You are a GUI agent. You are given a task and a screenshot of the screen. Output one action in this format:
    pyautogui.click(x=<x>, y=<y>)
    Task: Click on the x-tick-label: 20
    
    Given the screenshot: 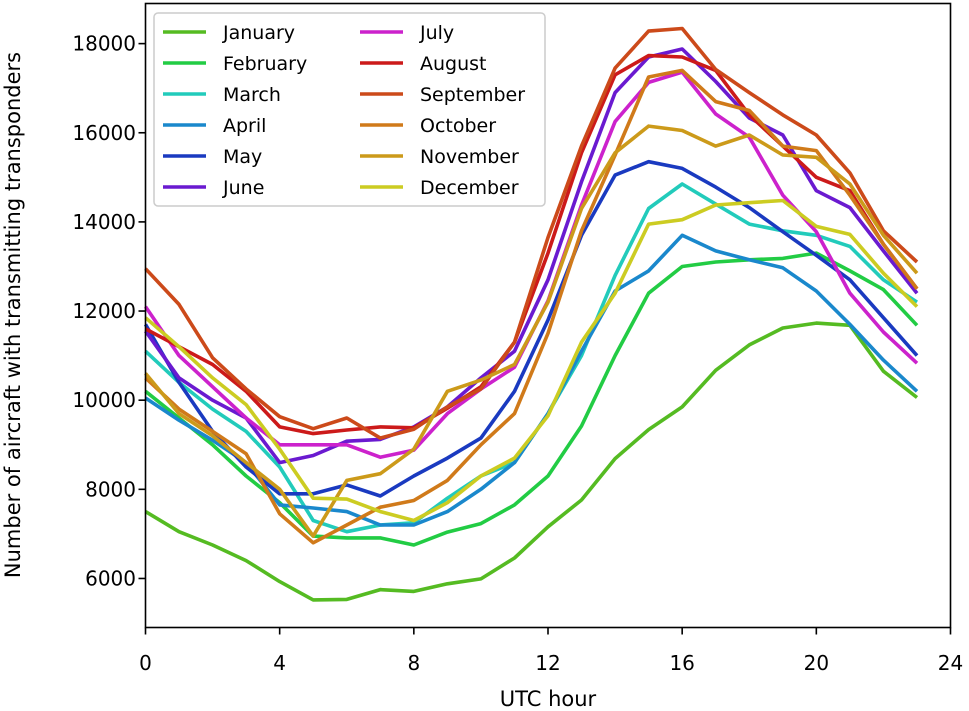 What is the action you would take?
    pyautogui.click(x=816, y=663)
    